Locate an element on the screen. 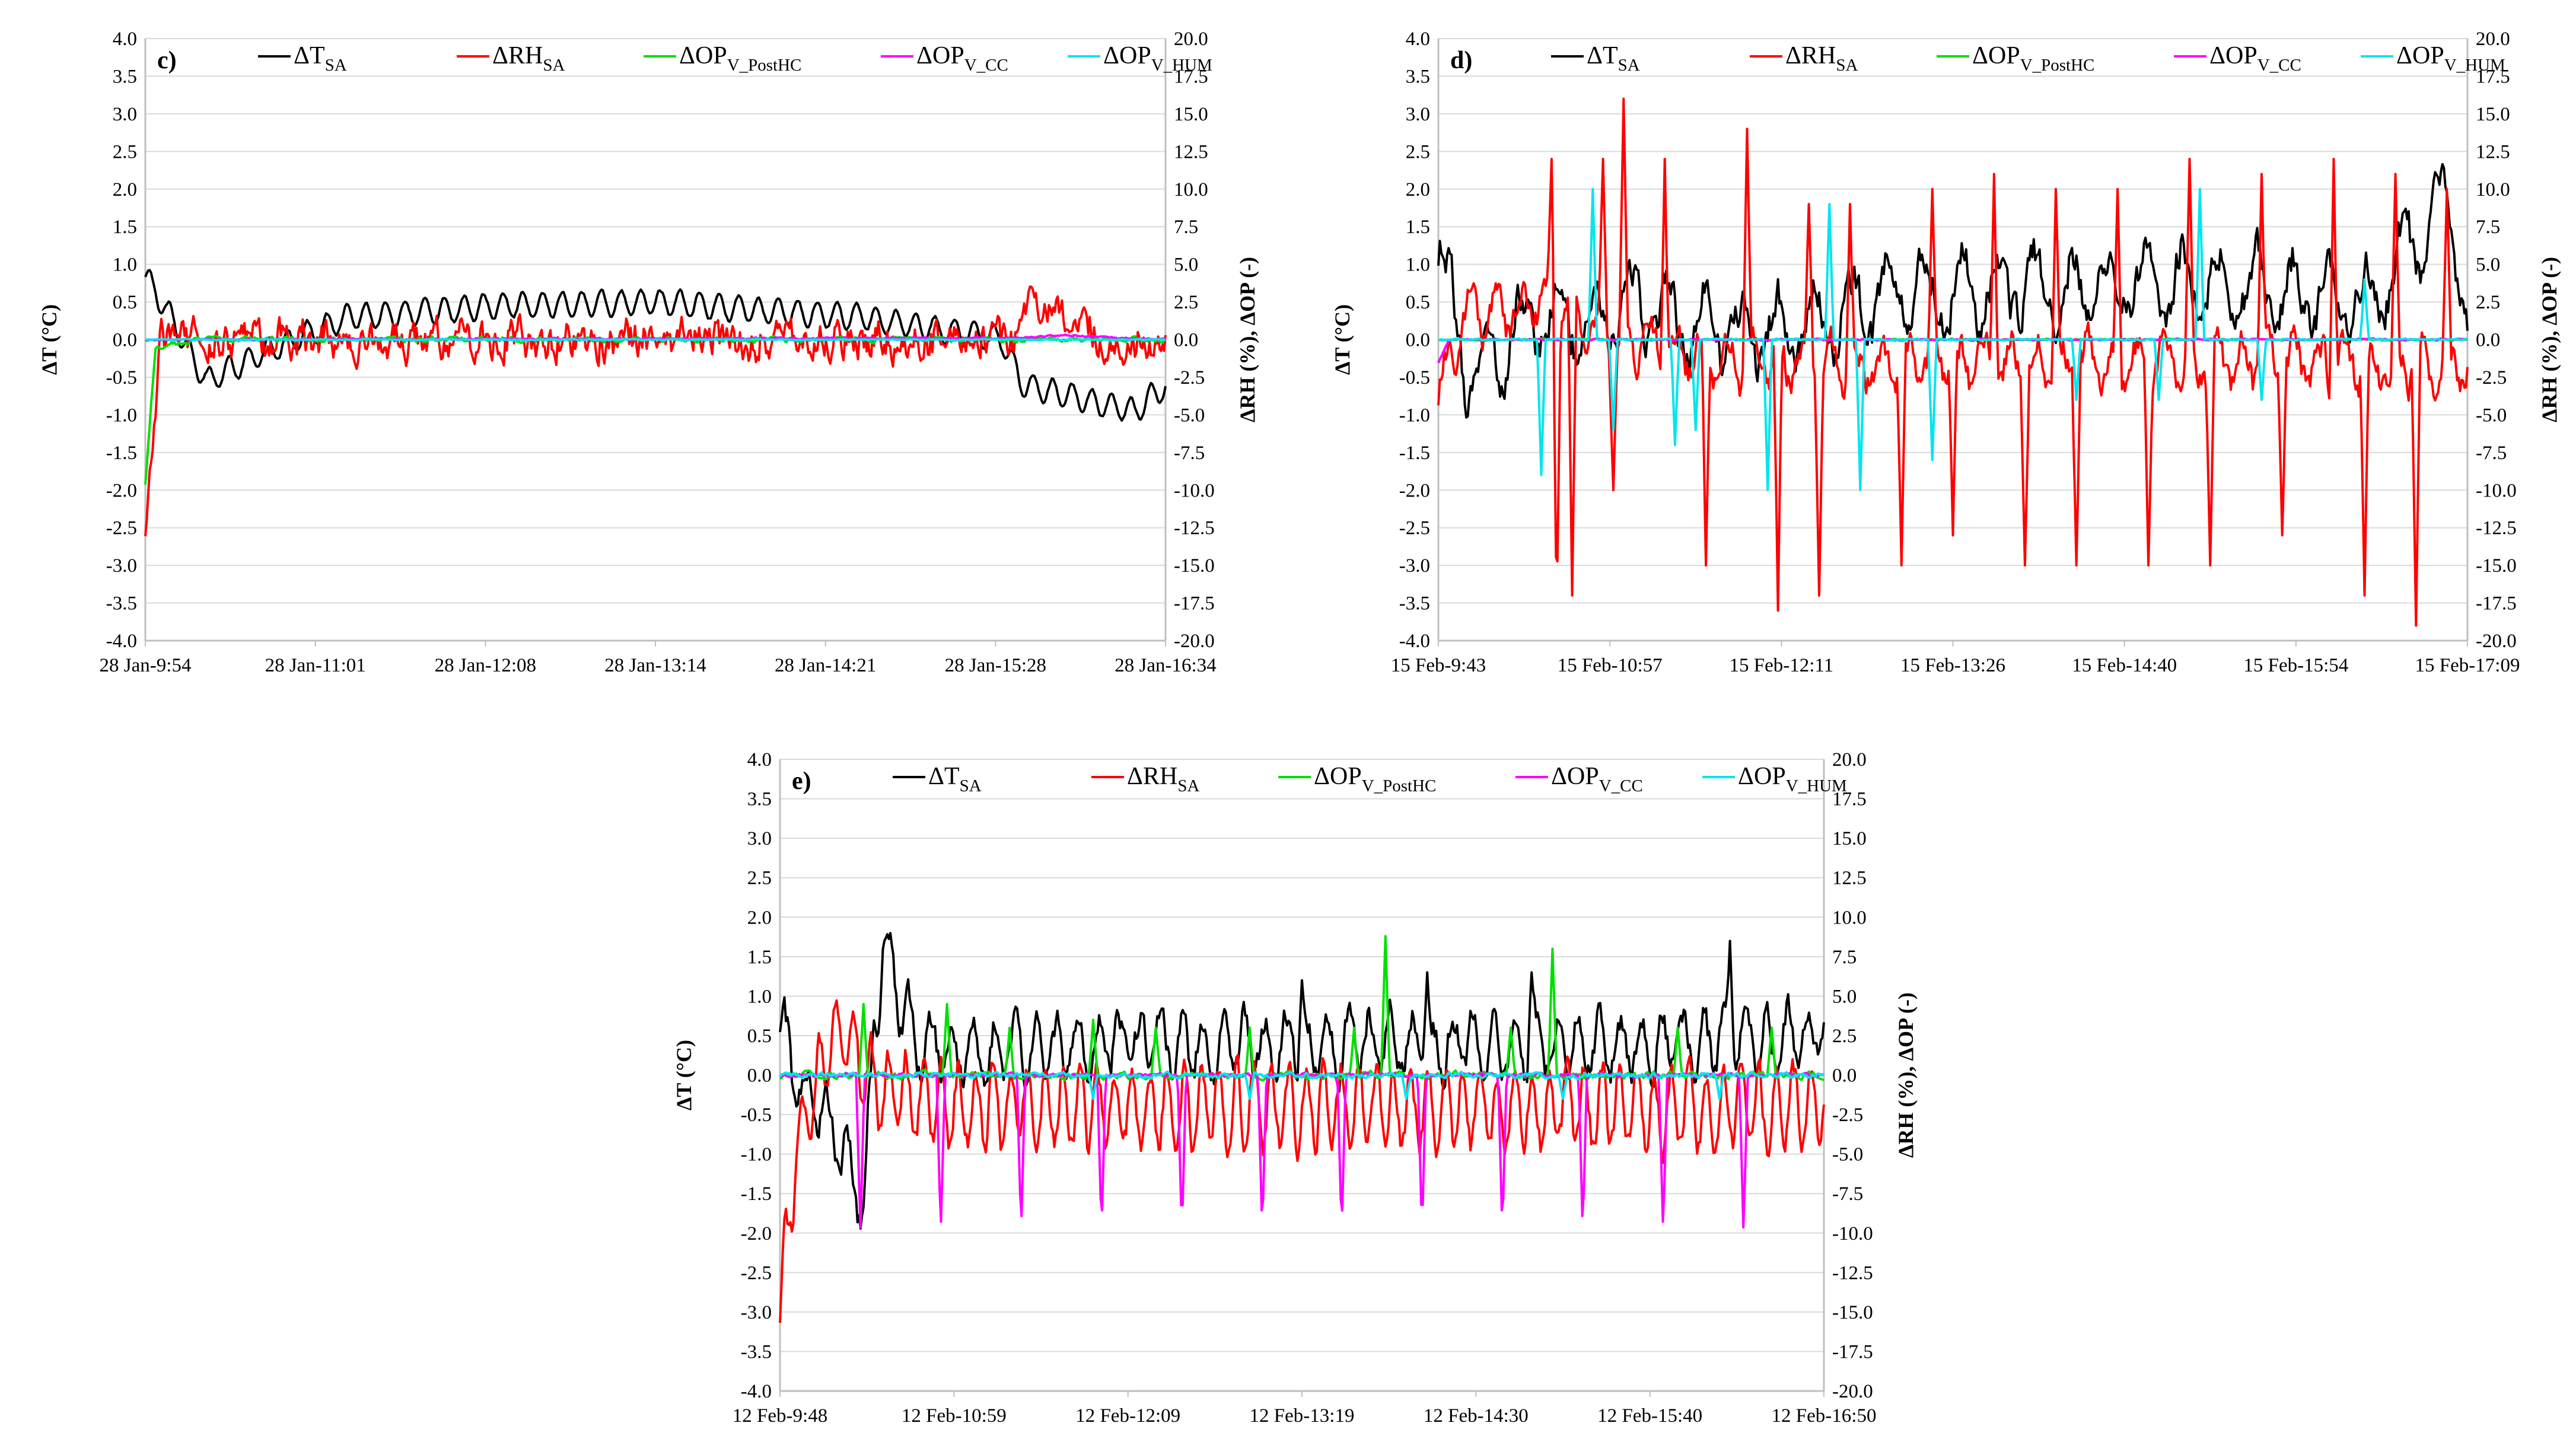  x-tick-label: 28 Jan-14:21 is located at coordinates (825, 665).